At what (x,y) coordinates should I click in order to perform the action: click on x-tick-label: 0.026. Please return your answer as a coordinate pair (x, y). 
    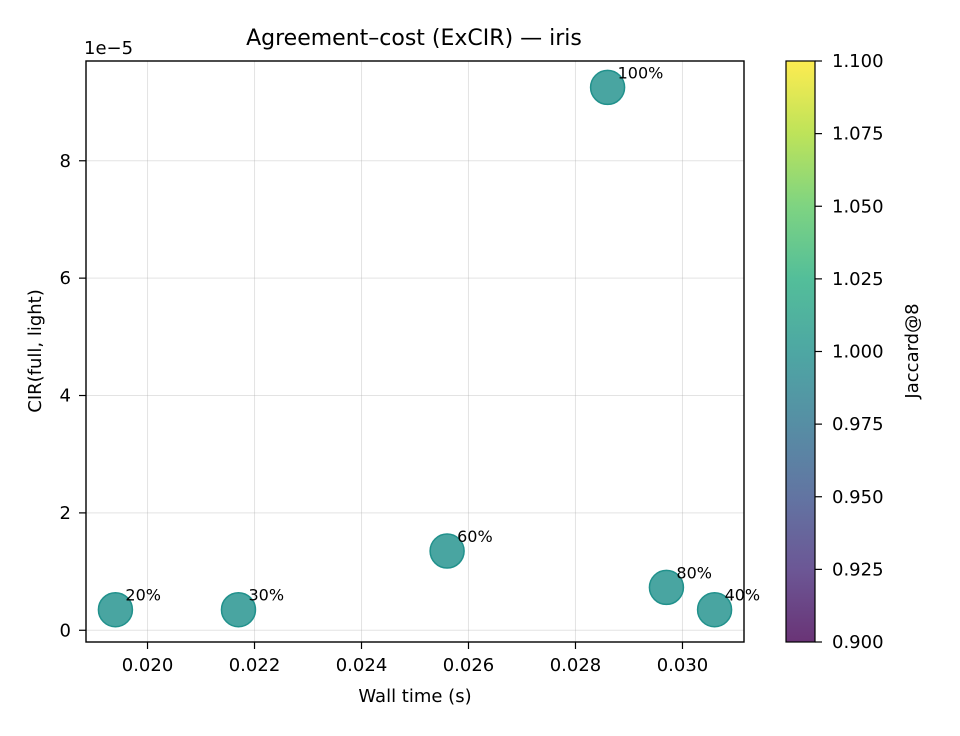
    Looking at the image, I should click on (469, 665).